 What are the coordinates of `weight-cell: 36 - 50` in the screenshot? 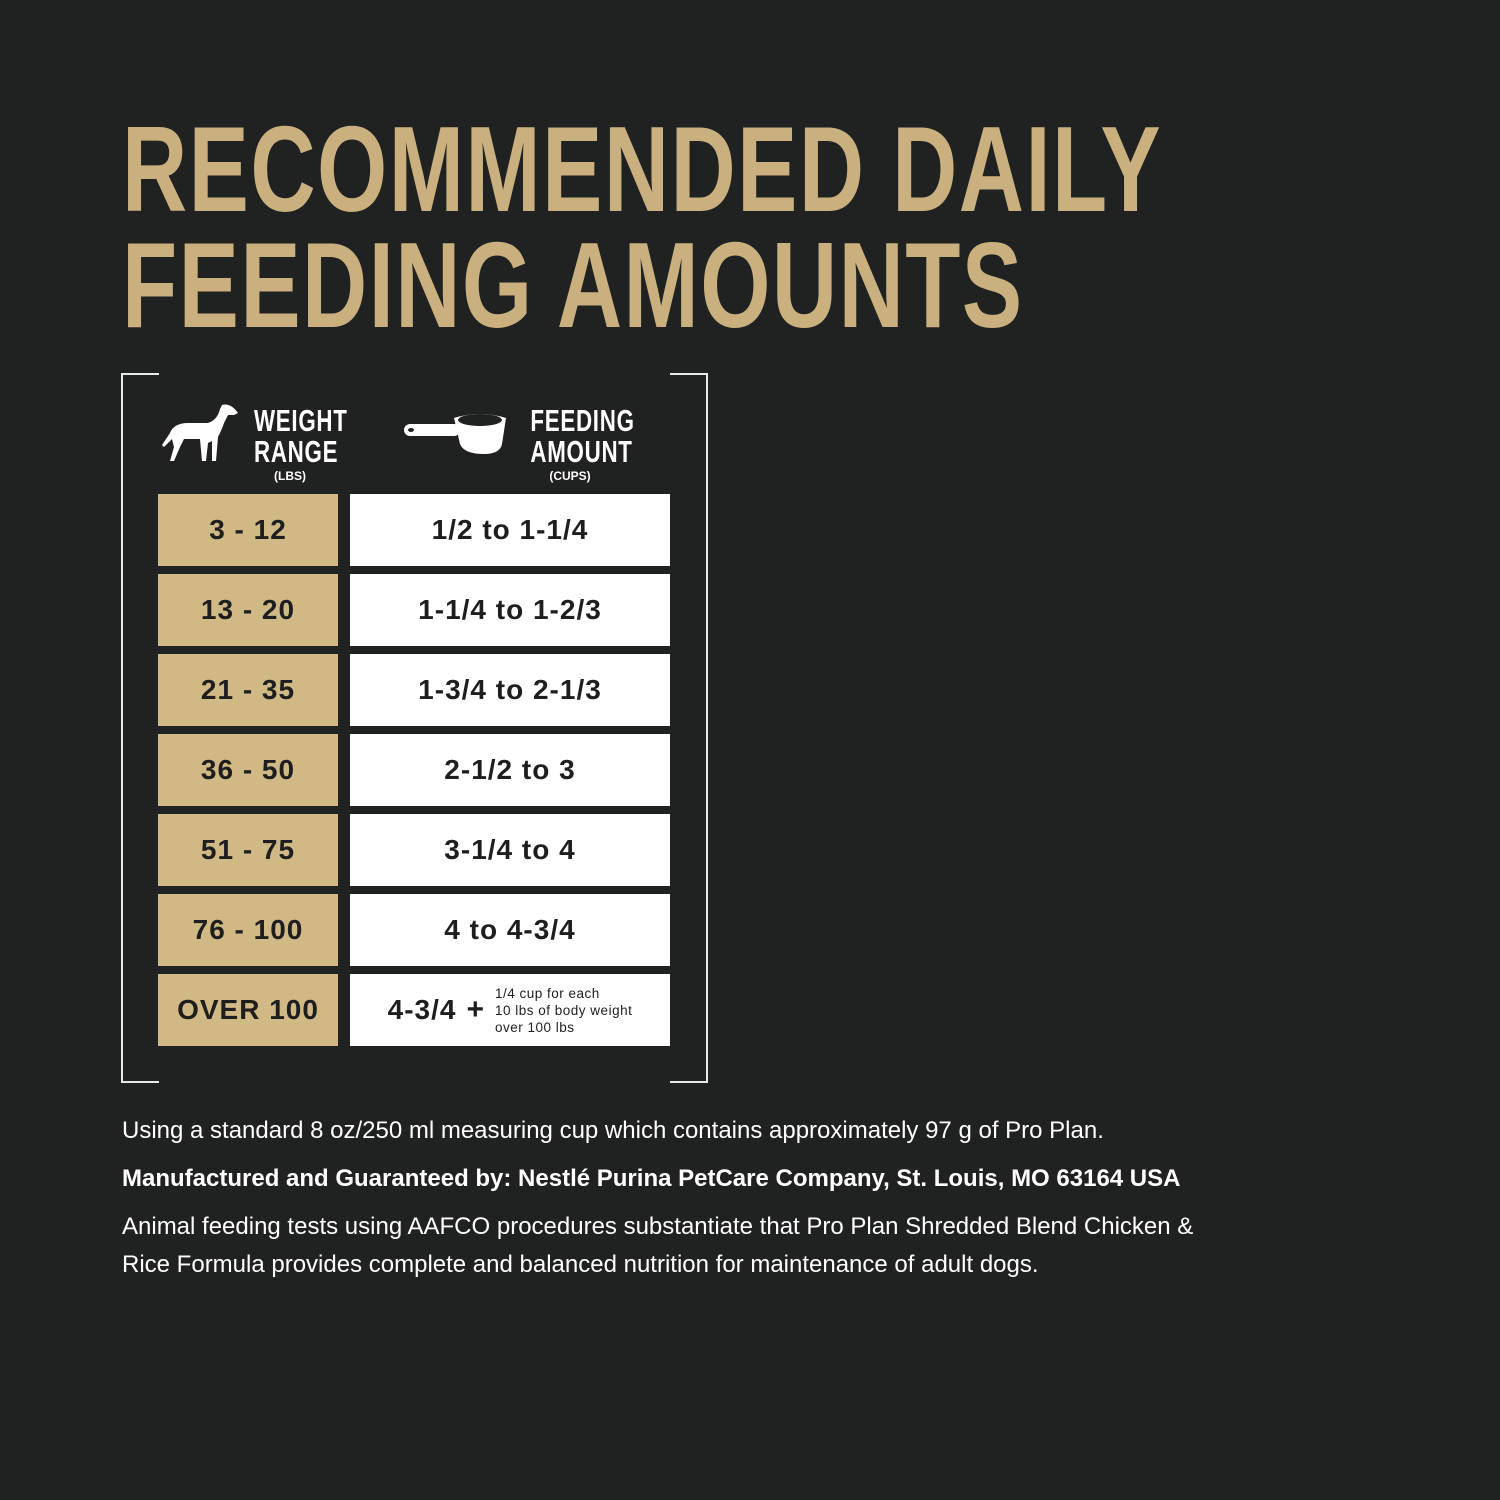 It's located at (248, 770).